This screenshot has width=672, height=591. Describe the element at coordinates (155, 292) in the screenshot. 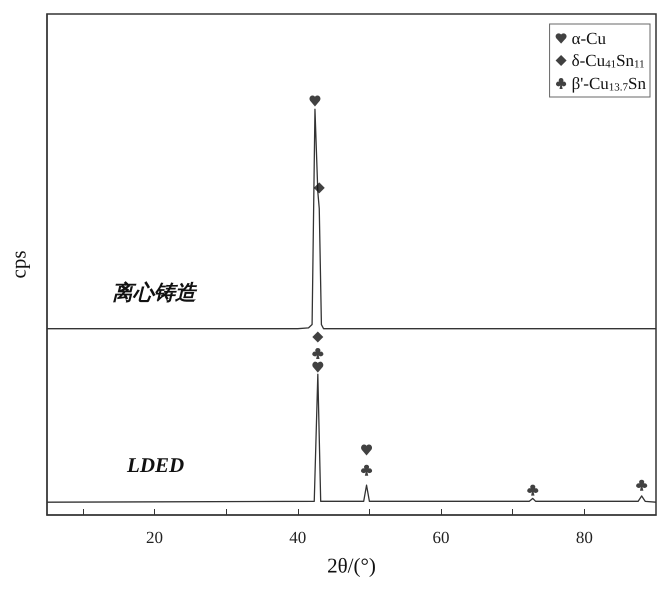

I see `annotation: 离心铸造` at that location.